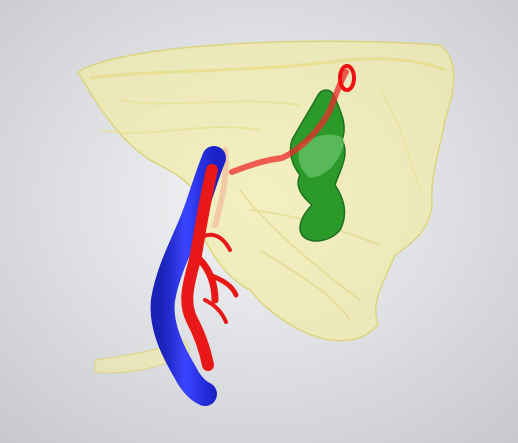 The image size is (518, 443). I want to click on vein, so click(188, 276).